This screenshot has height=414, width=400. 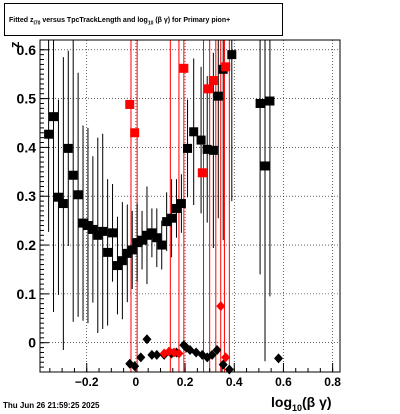 What do you see at coordinates (27, 245) in the screenshot?
I see `y-tick-label: 0.2` at bounding box center [27, 245].